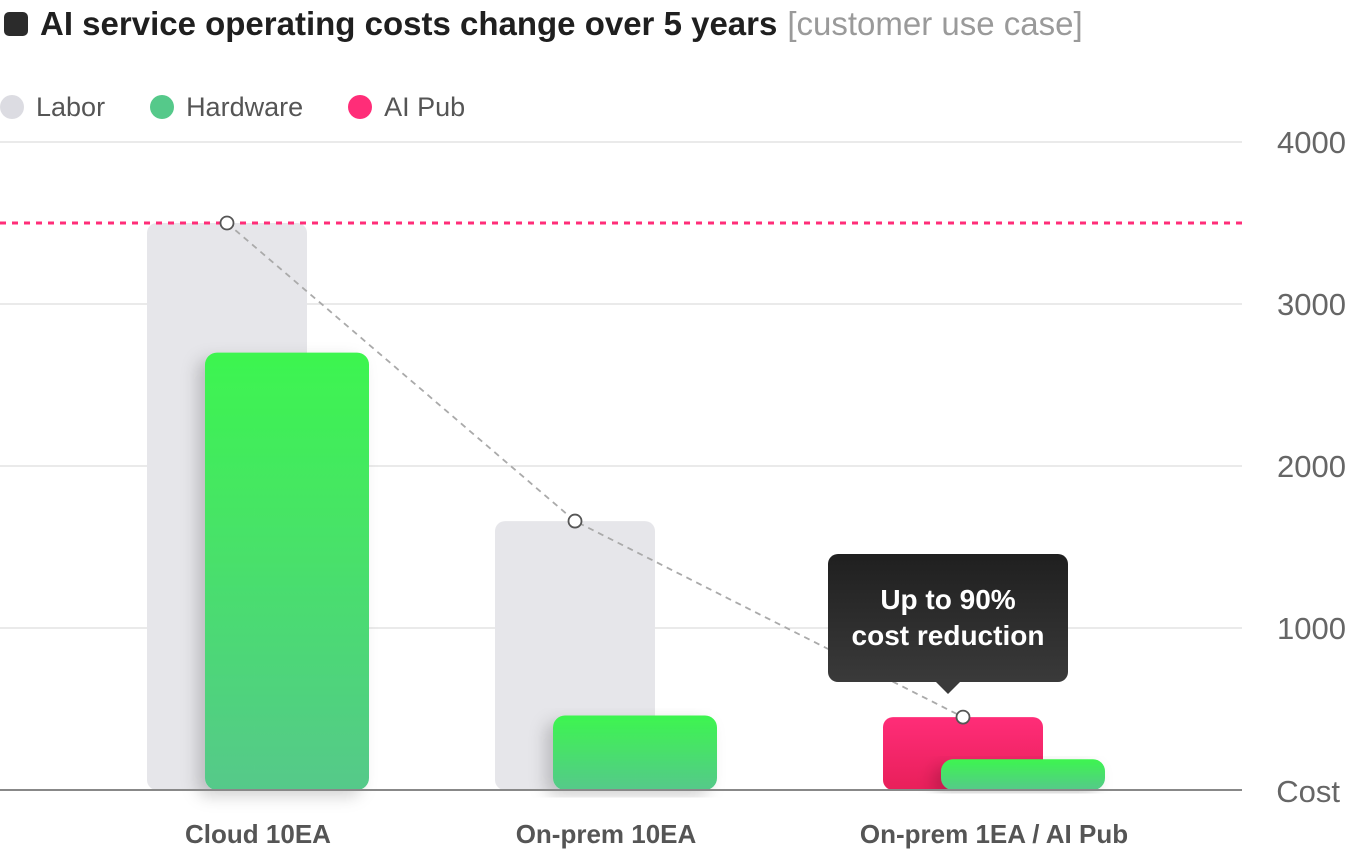 This screenshot has width=1352, height=852. I want to click on y-tick-label: 3000, so click(1311, 304).